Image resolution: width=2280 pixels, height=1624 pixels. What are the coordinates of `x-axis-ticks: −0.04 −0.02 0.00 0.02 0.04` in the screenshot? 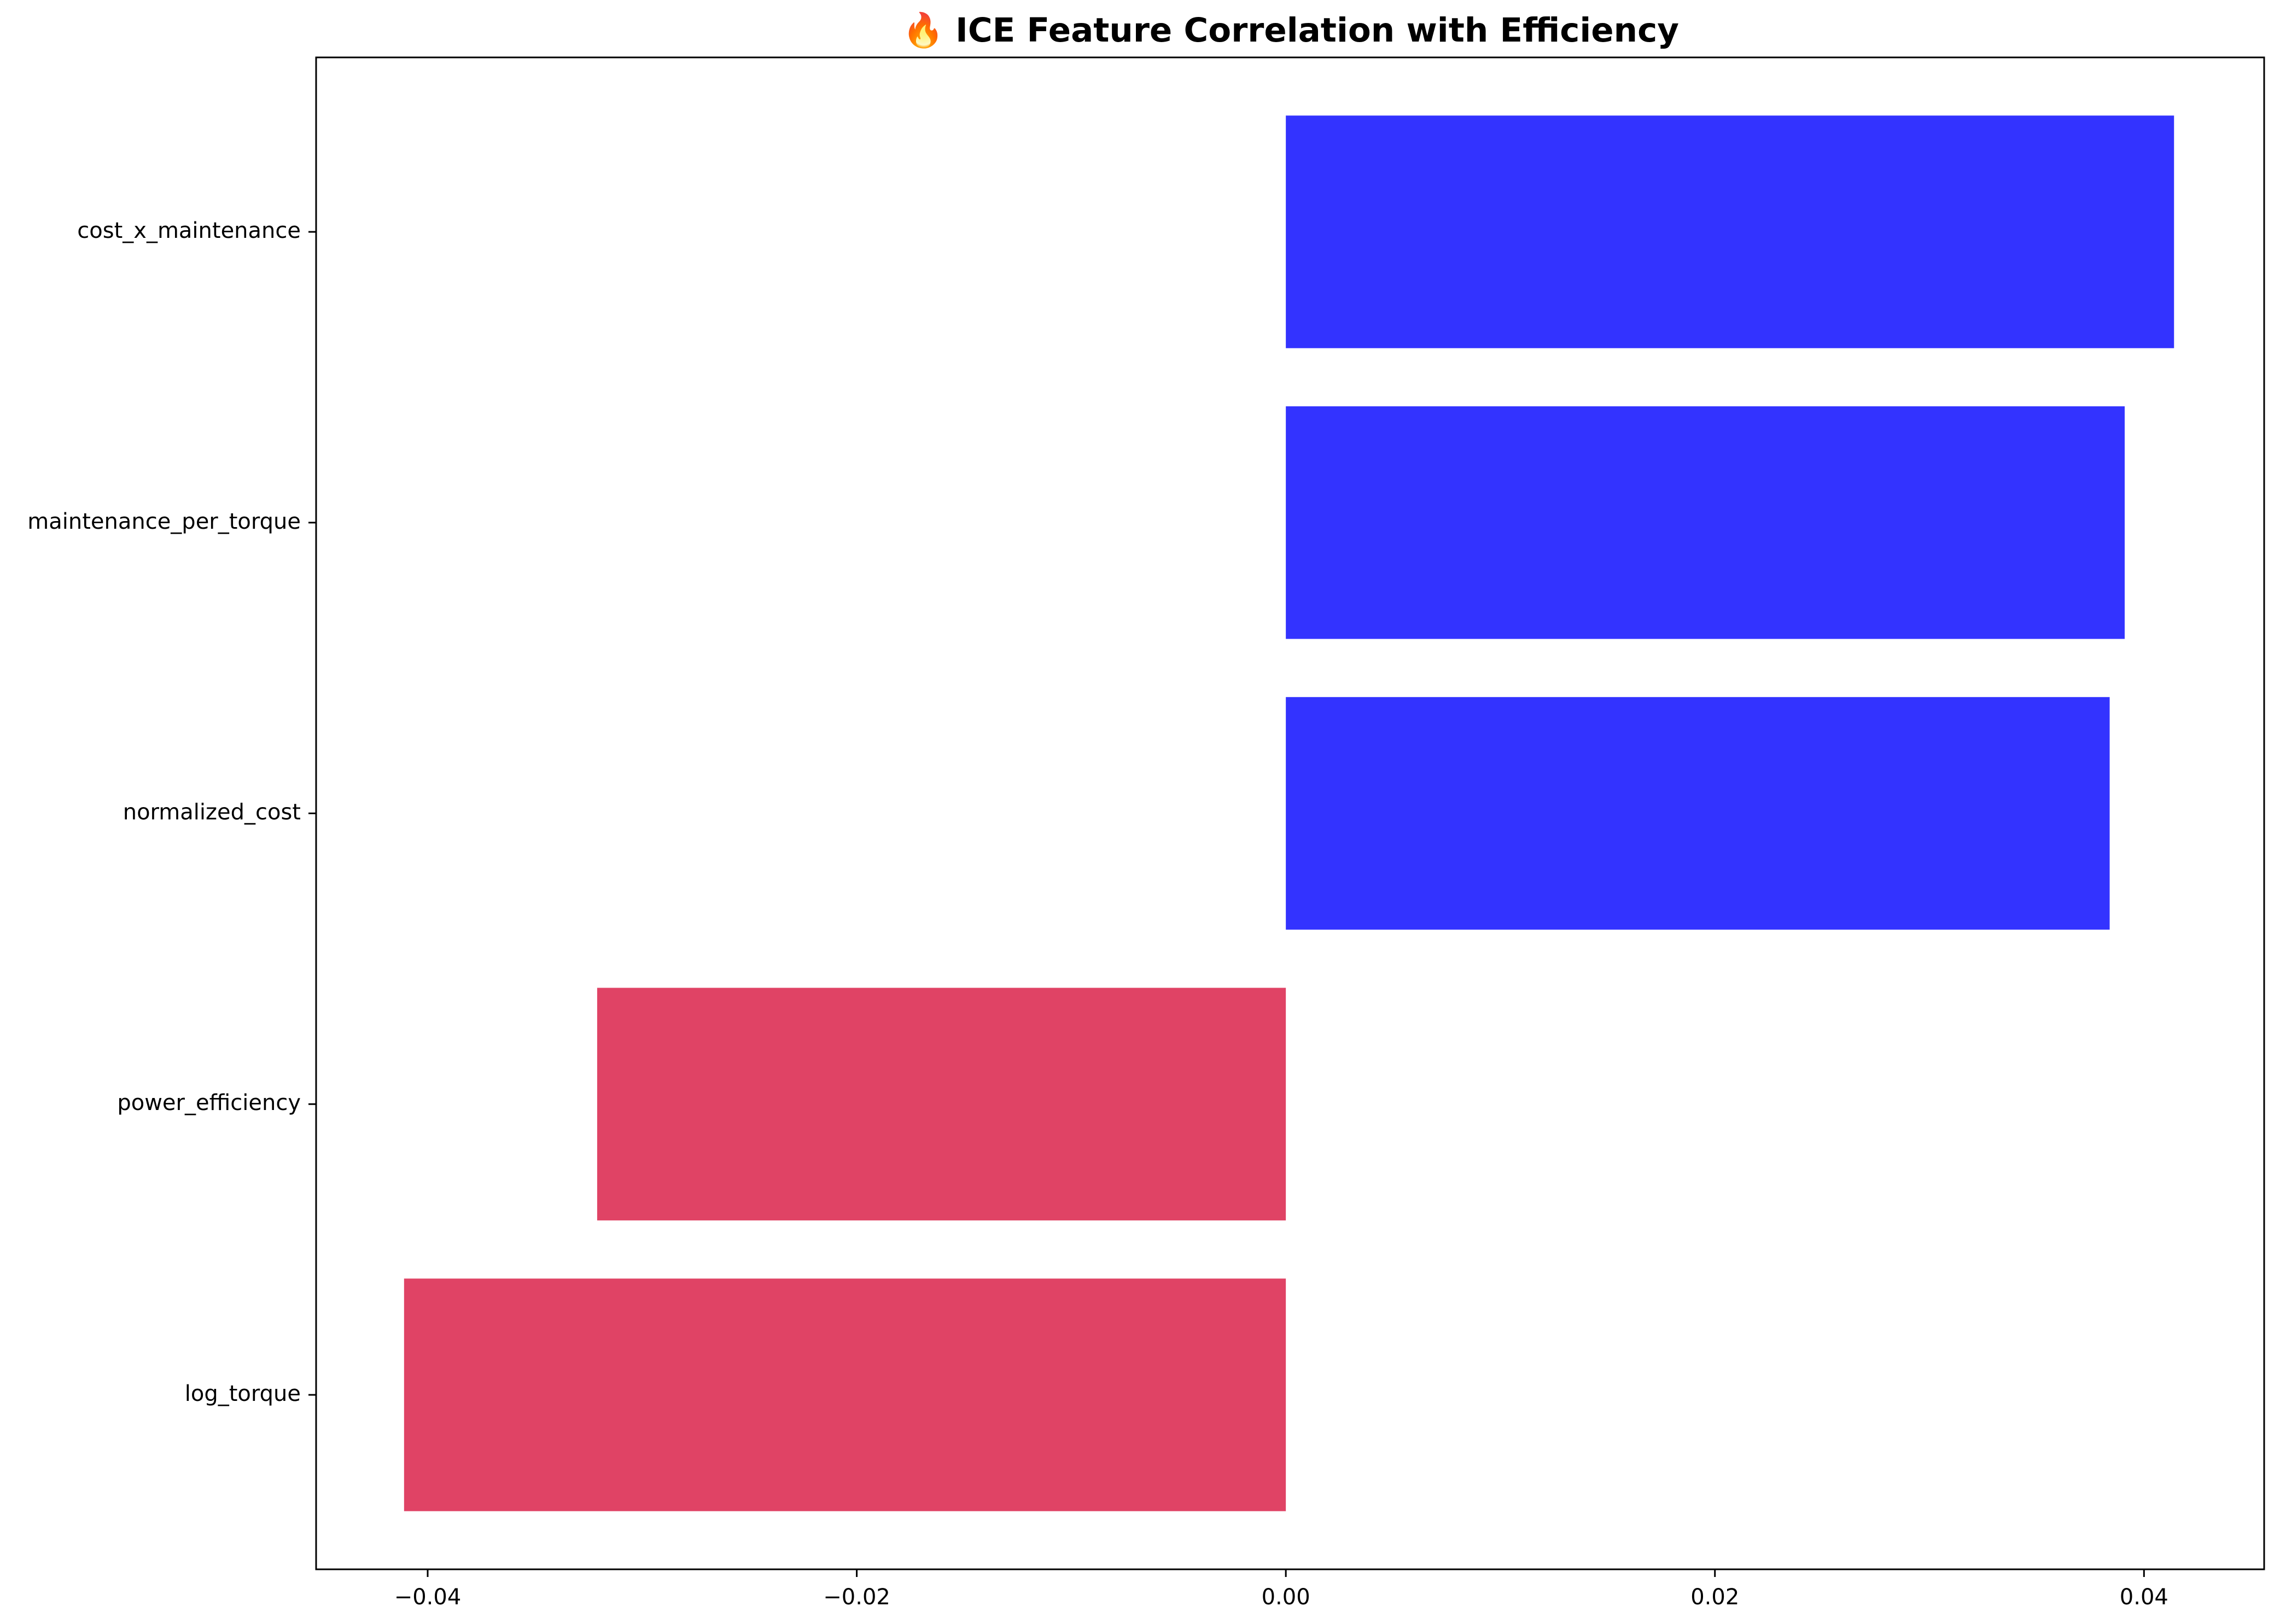 It's located at (1281, 1589).